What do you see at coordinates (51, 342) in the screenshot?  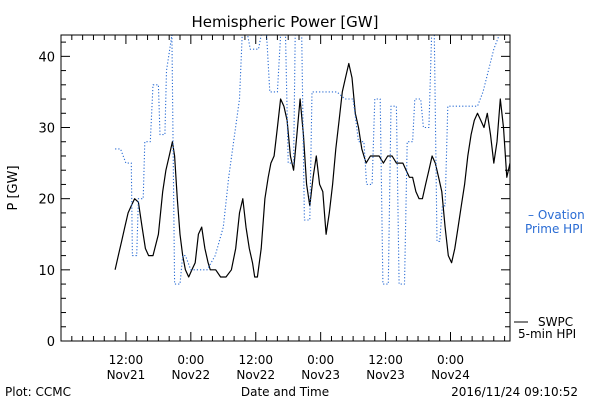 I see `y-tick-label: 0` at bounding box center [51, 342].